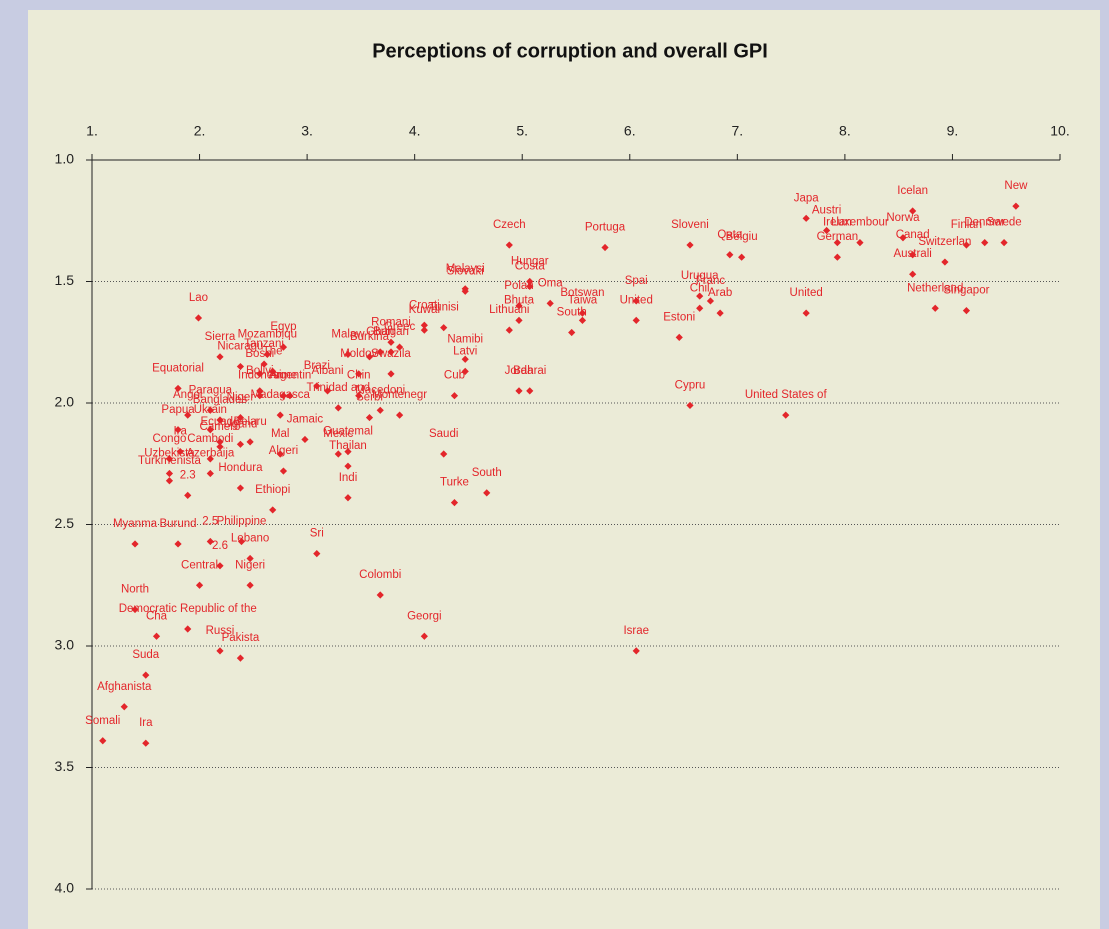 Image resolution: width=1109 pixels, height=929 pixels. Describe the element at coordinates (984, 223) in the screenshot. I see `point-label: Denmar` at that location.